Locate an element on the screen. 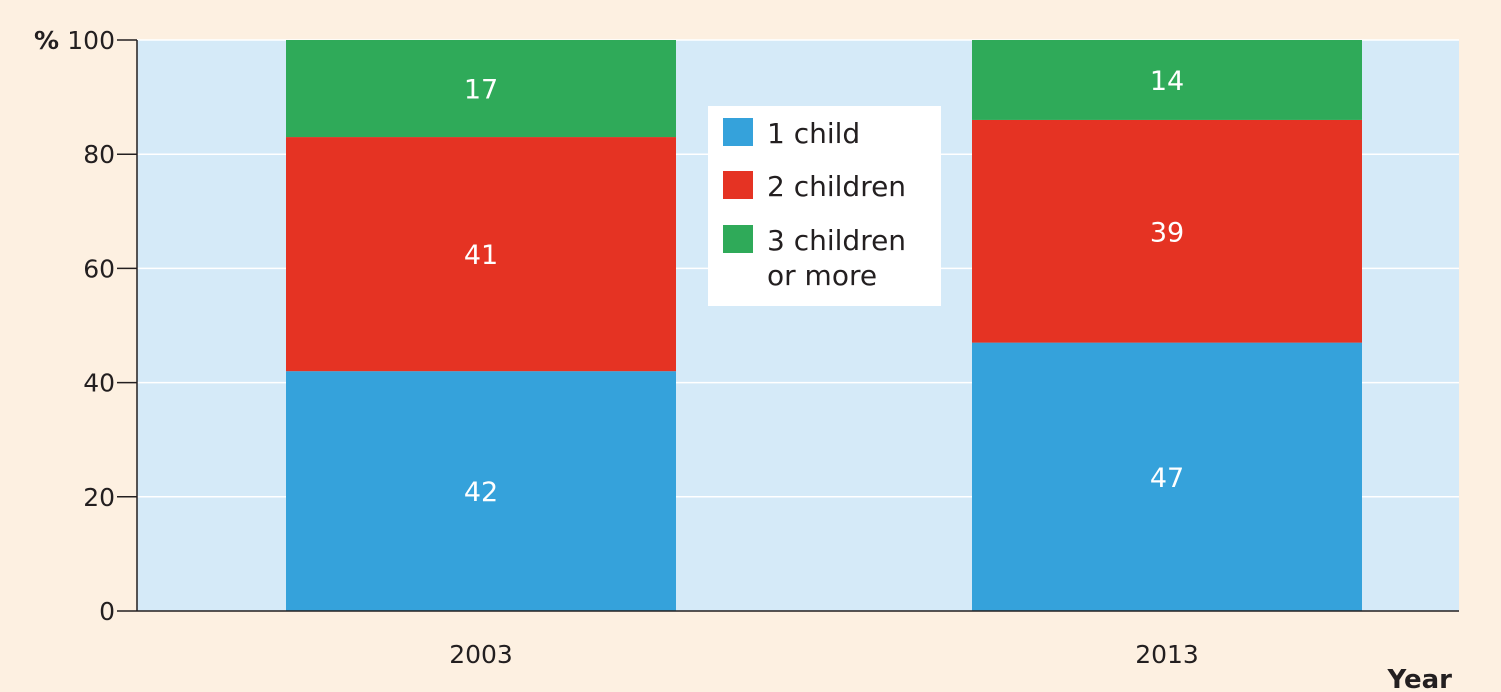 The height and width of the screenshot is (692, 1501). y-tick-label: 60 is located at coordinates (99, 268).